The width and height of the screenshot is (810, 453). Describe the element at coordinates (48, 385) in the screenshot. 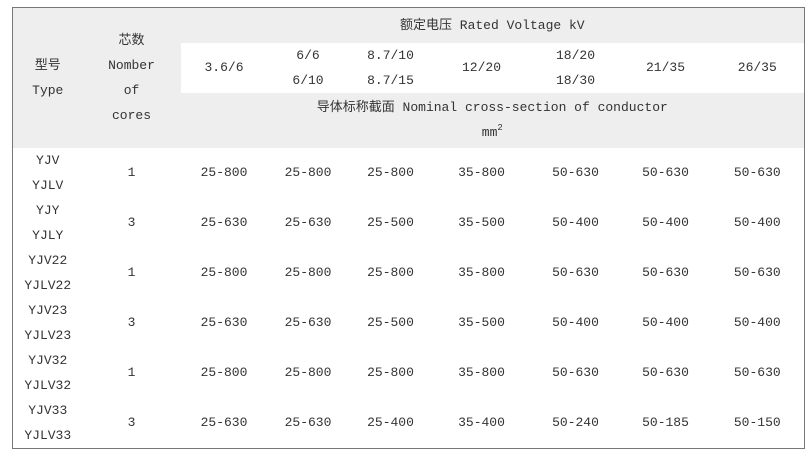

I see `type-name: YJLV32` at that location.